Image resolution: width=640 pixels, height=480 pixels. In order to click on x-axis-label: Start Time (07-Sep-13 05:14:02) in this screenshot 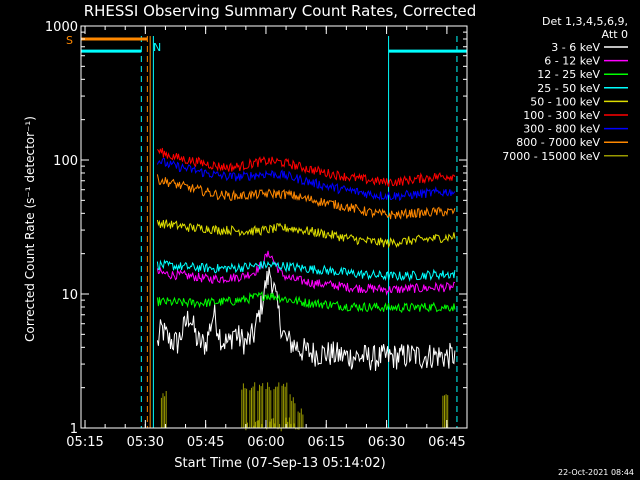, I will do `click(279, 463)`.